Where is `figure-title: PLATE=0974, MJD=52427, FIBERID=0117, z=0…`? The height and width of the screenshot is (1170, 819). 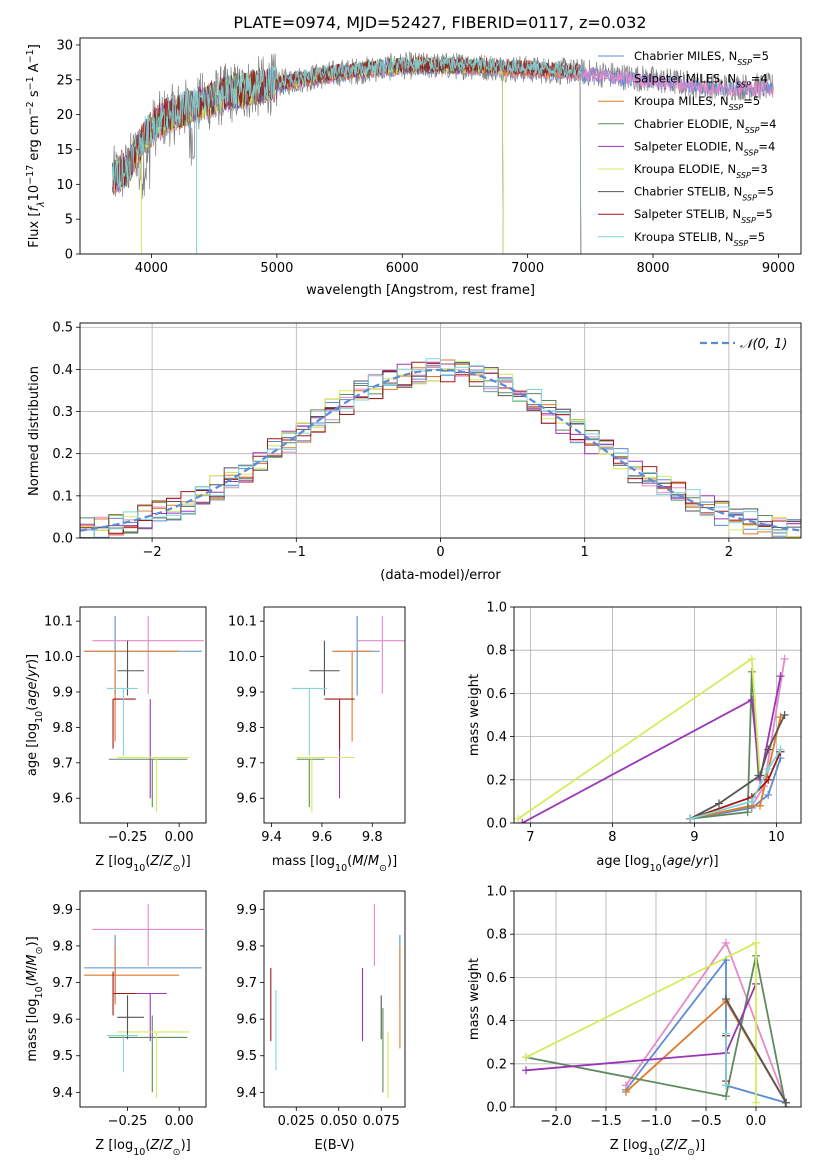 figure-title: PLATE=0974, MJD=52427, FIBERID=0117, z=0… is located at coordinates (439, 22).